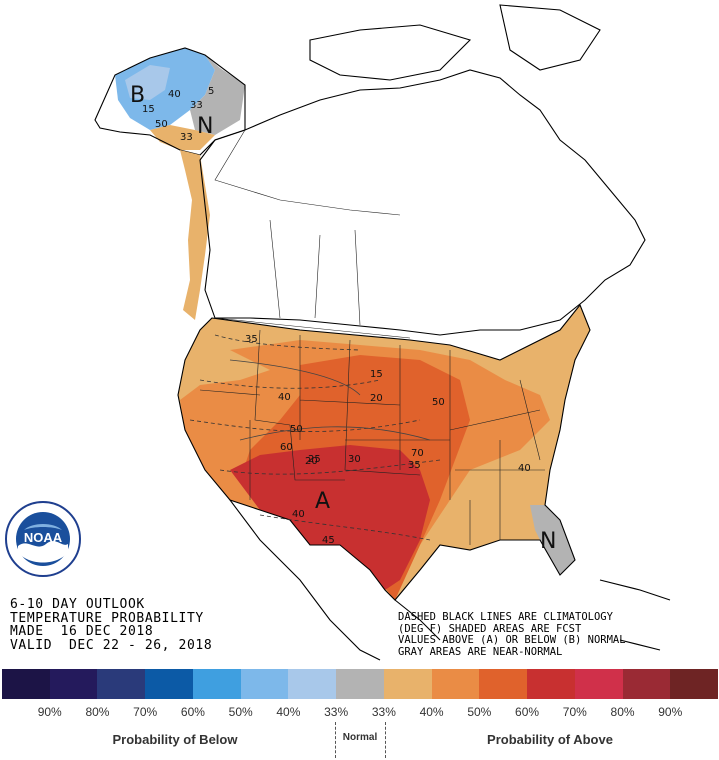 Image resolution: width=719 pixels, height=760 pixels. Describe the element at coordinates (417, 453) in the screenshot. I see `contour-label: 70` at that location.